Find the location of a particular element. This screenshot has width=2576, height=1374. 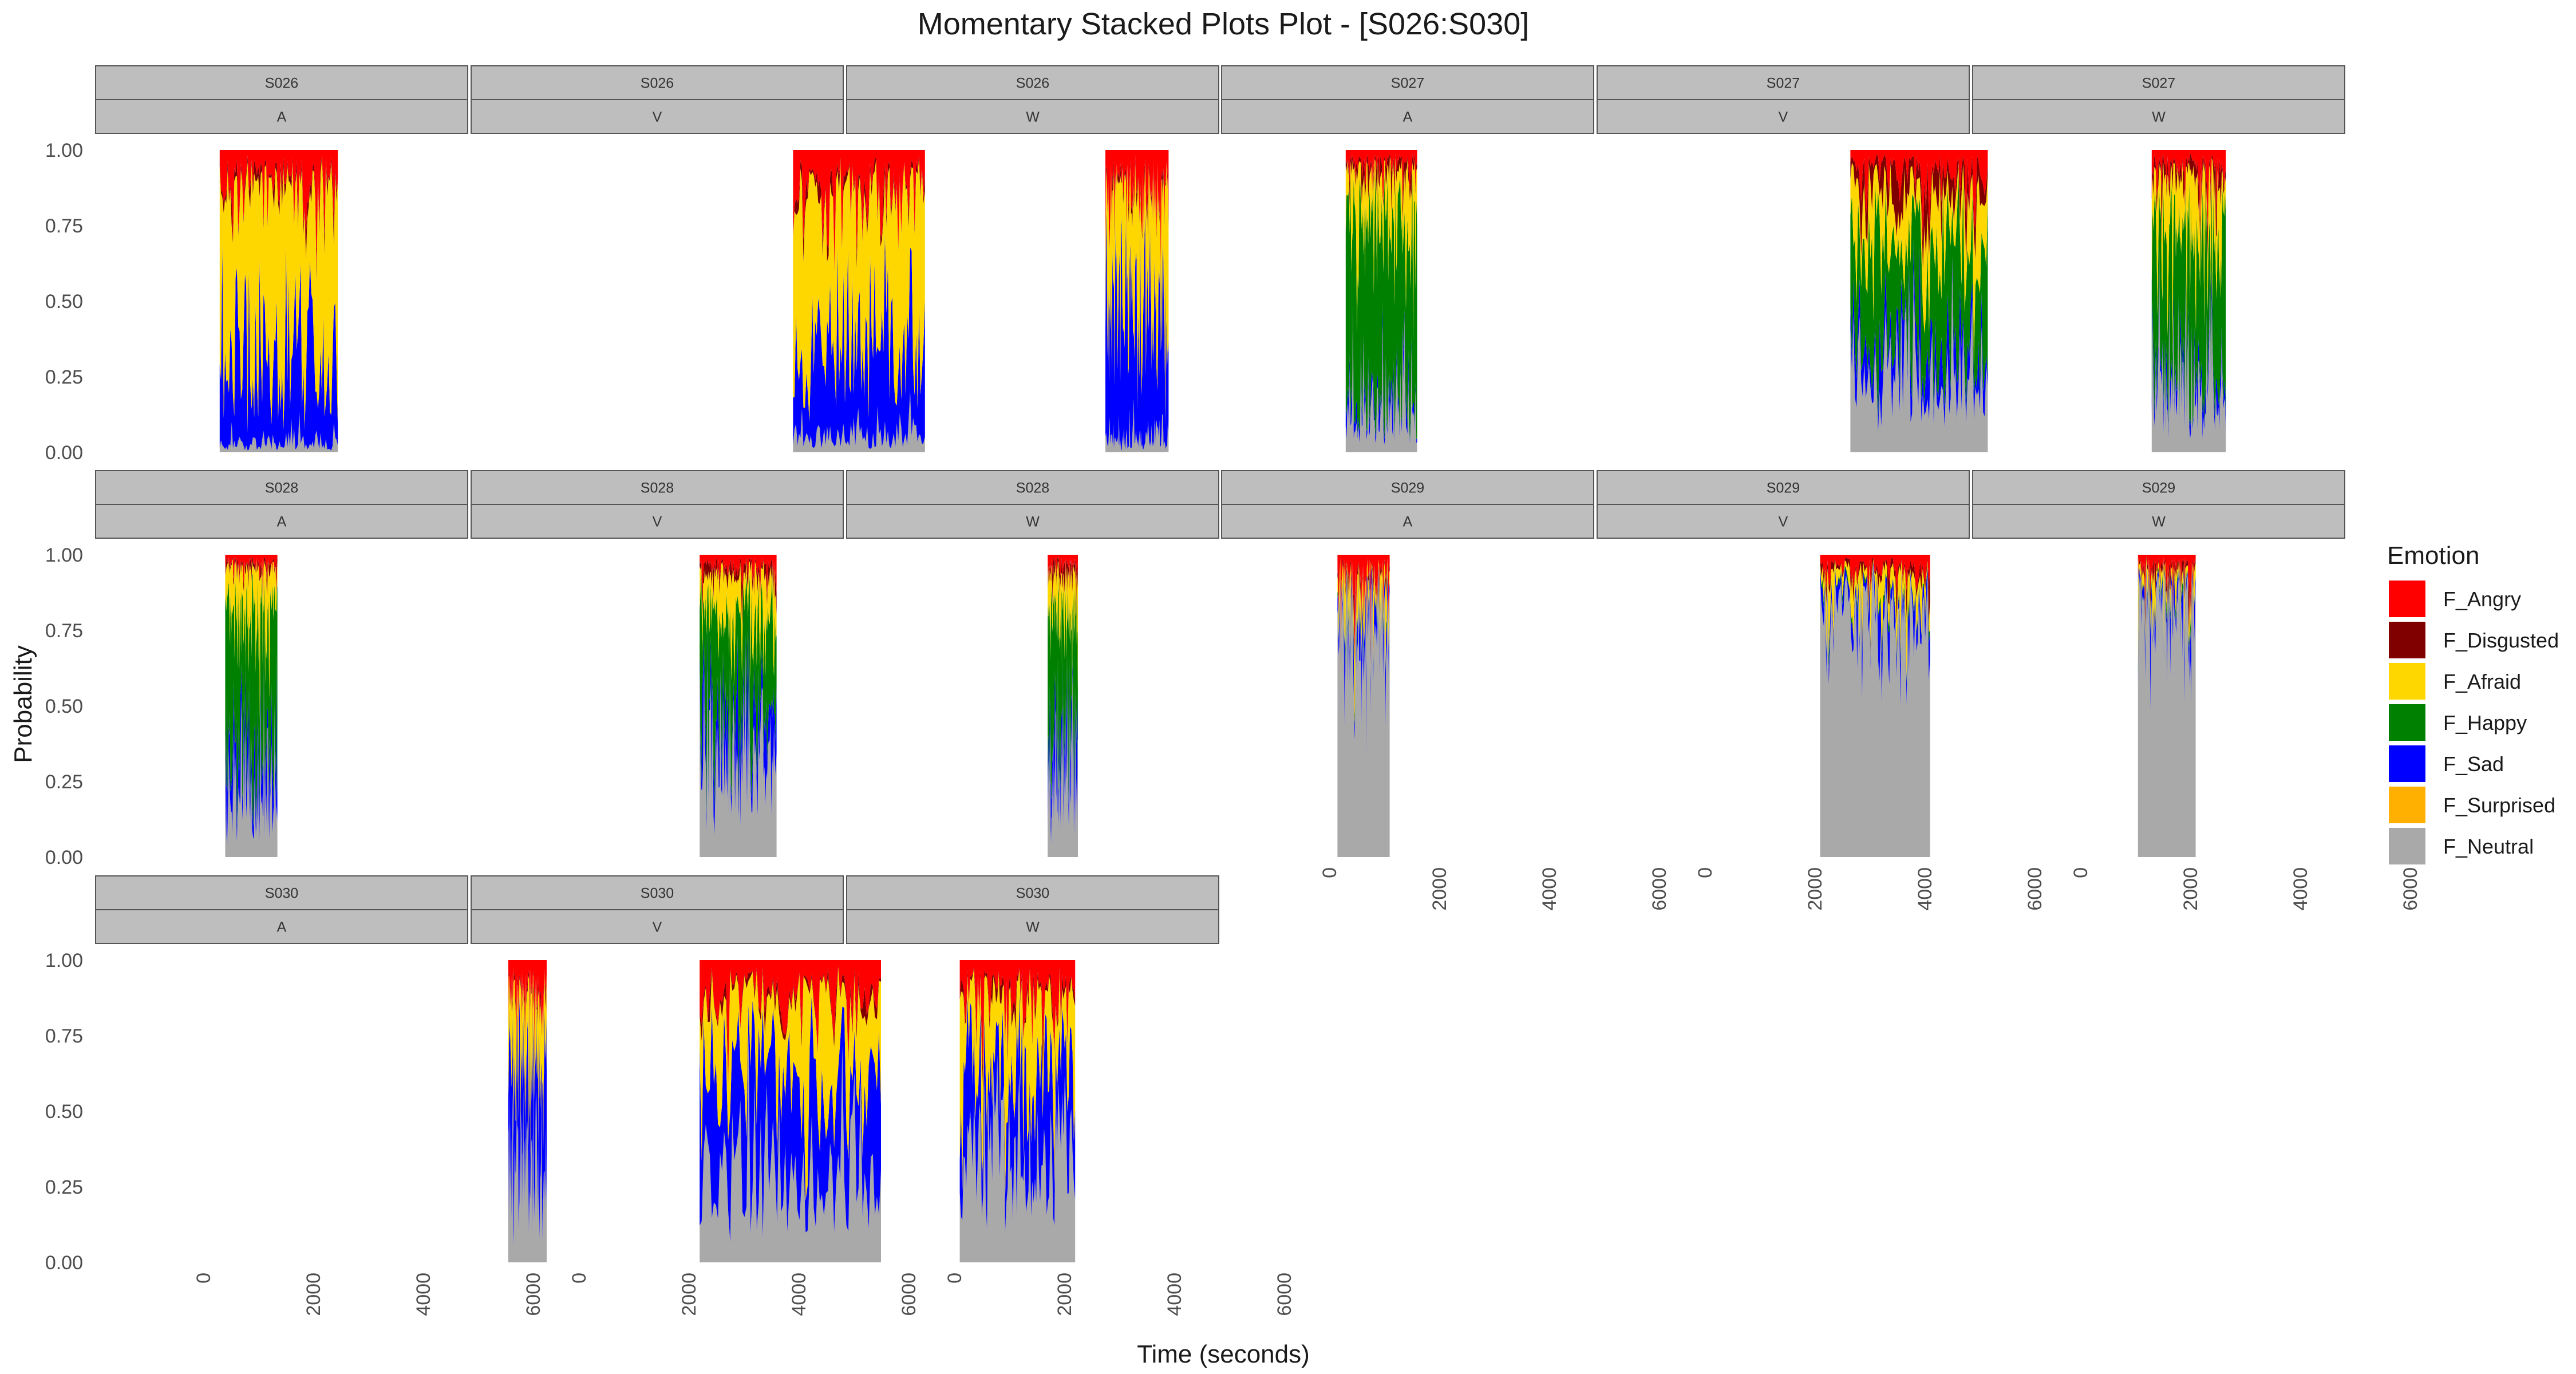

x-tick-label: 6000 is located at coordinates (1284, 1294).